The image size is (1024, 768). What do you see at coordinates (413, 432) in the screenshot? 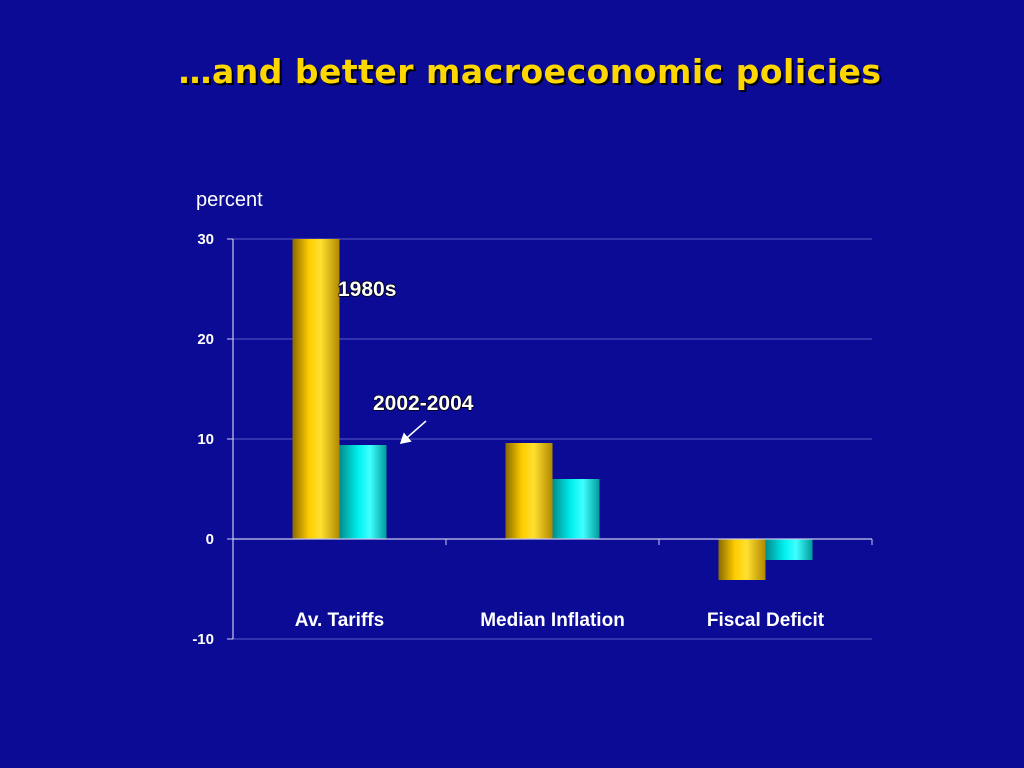
I see `annotation-arrow` at bounding box center [413, 432].